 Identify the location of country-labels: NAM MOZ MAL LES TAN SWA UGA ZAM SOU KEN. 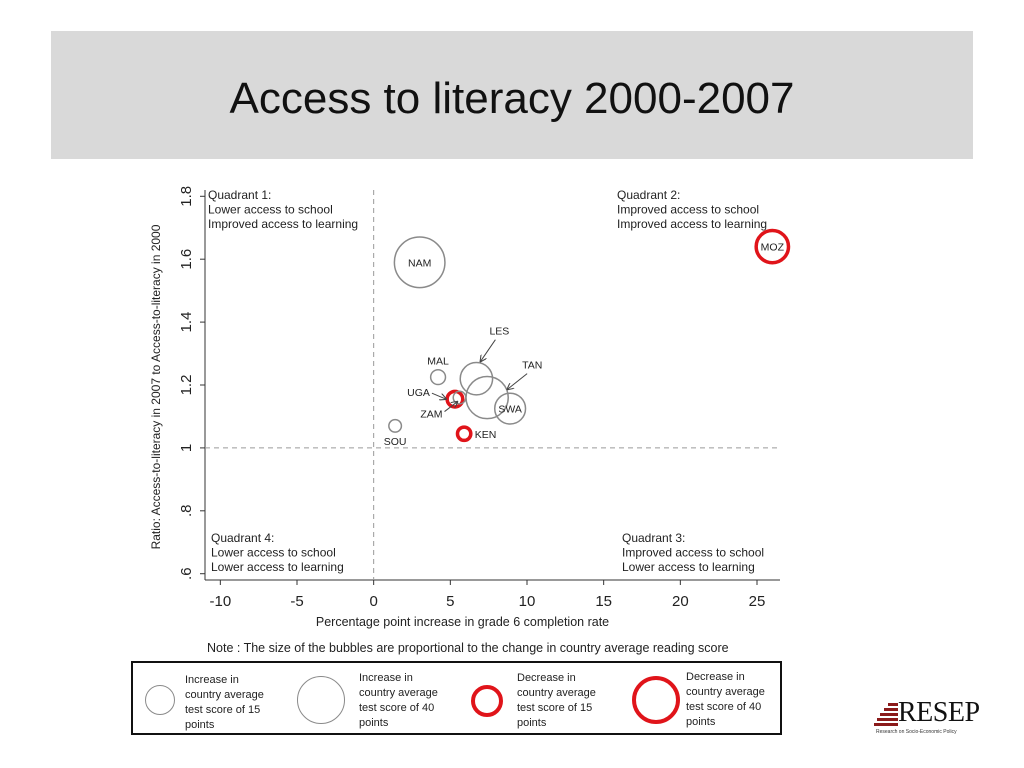
(584, 345).